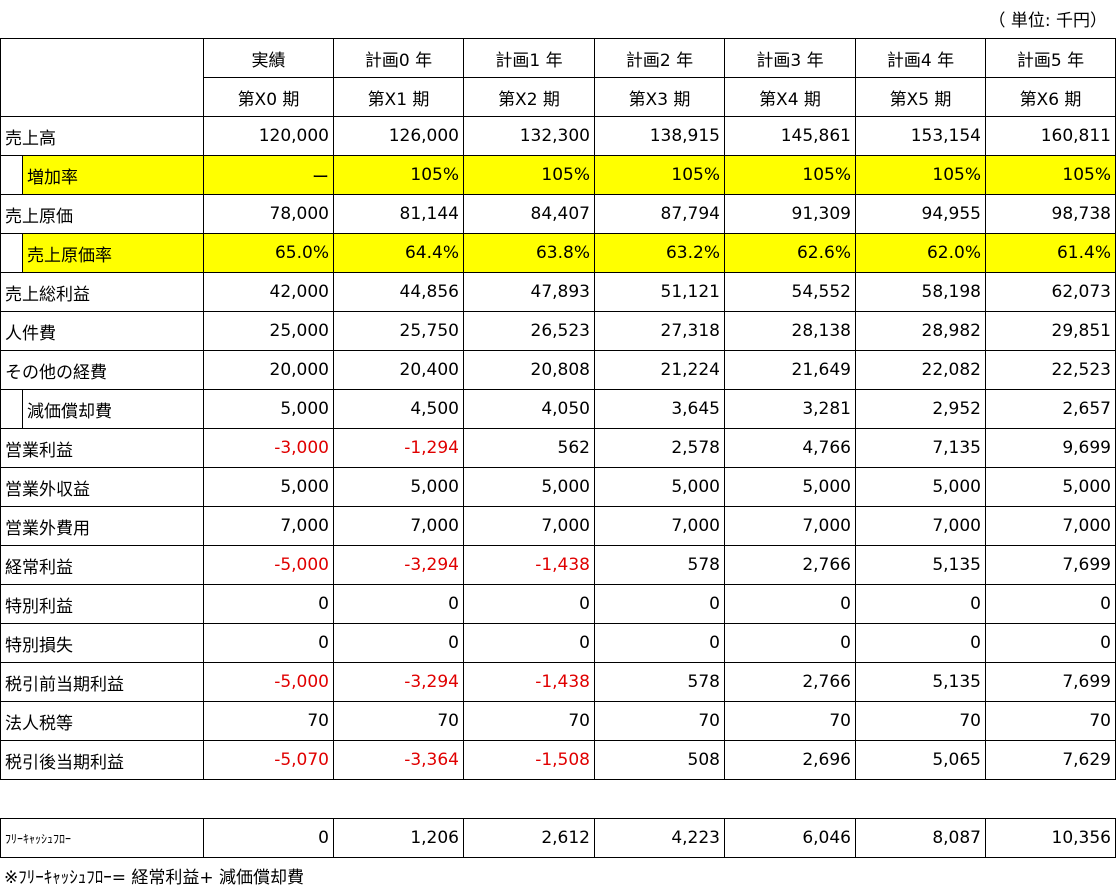 This screenshot has width=1117, height=895. I want to click on row-cell: 5,065, so click(920, 760).